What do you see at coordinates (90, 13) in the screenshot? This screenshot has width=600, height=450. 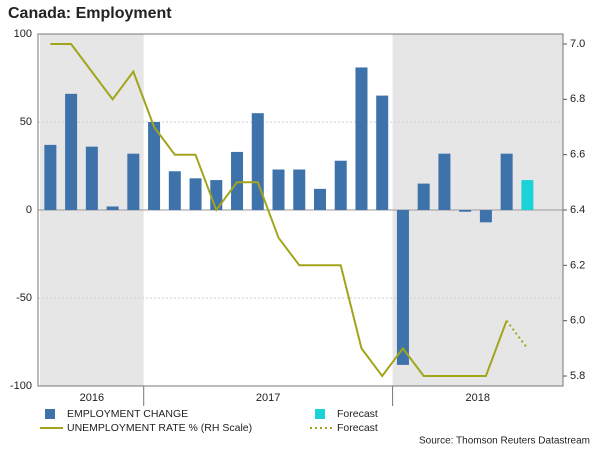 I see `chart-title: Canada: Employment` at bounding box center [90, 13].